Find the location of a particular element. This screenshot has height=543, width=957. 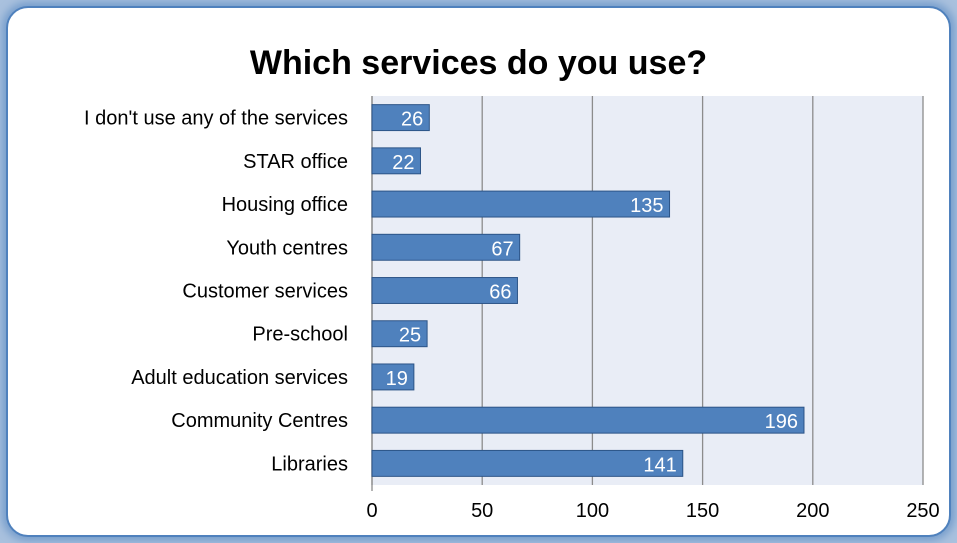

data-label: 26 is located at coordinates (412, 120).